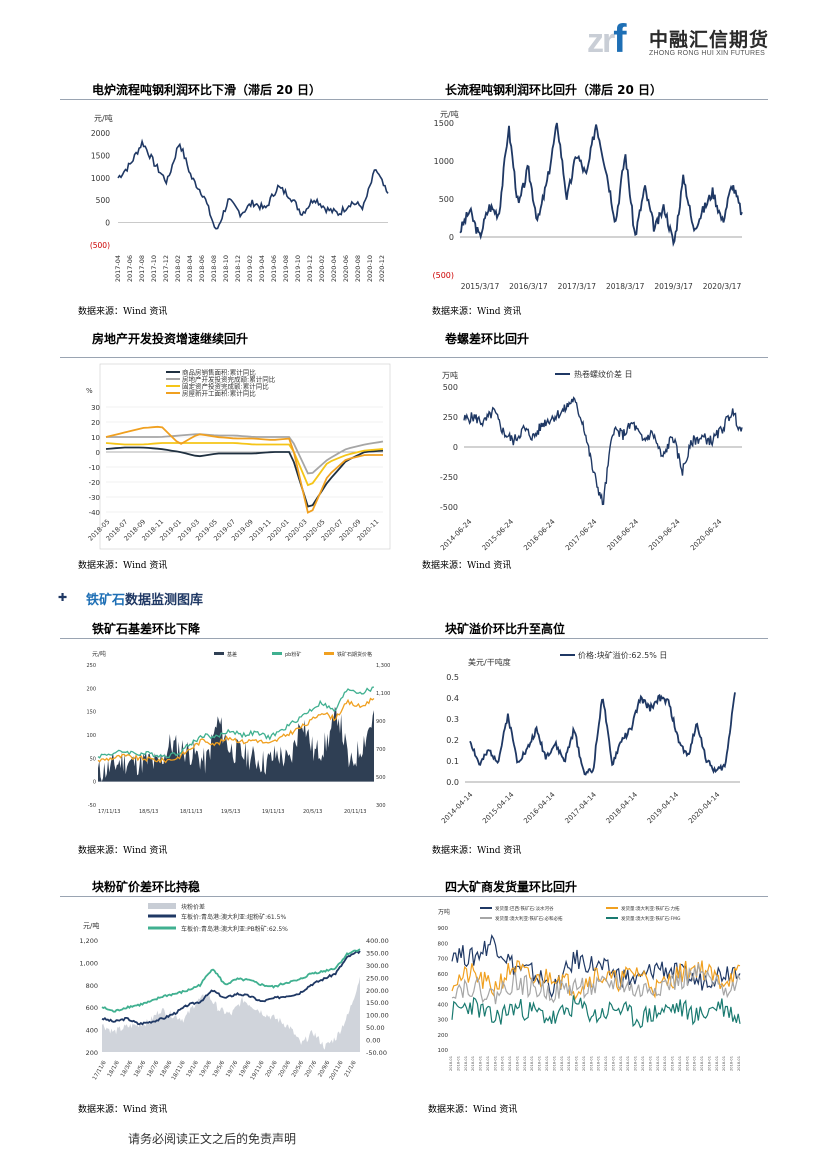  What do you see at coordinates (581, 534) in the screenshot?
I see `x-tick-label: 2017-06-24` at bounding box center [581, 534].